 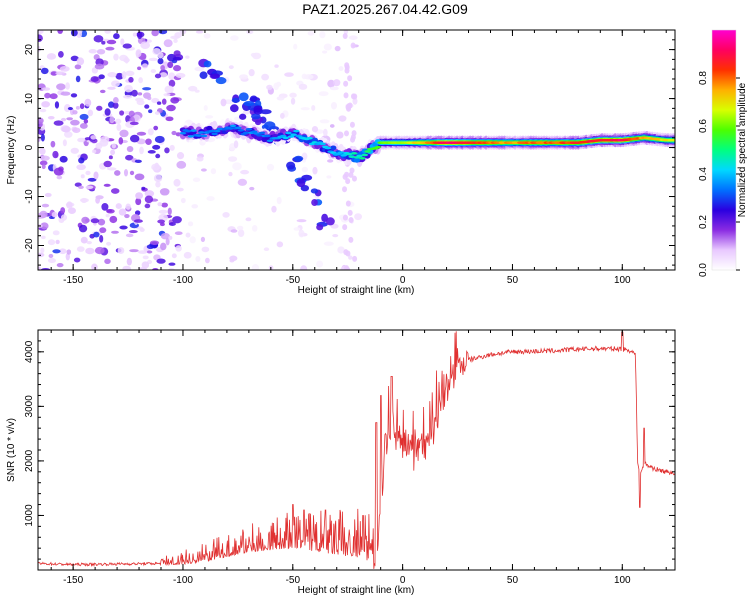 I want to click on x-tick-label: 50, so click(x=513, y=280).